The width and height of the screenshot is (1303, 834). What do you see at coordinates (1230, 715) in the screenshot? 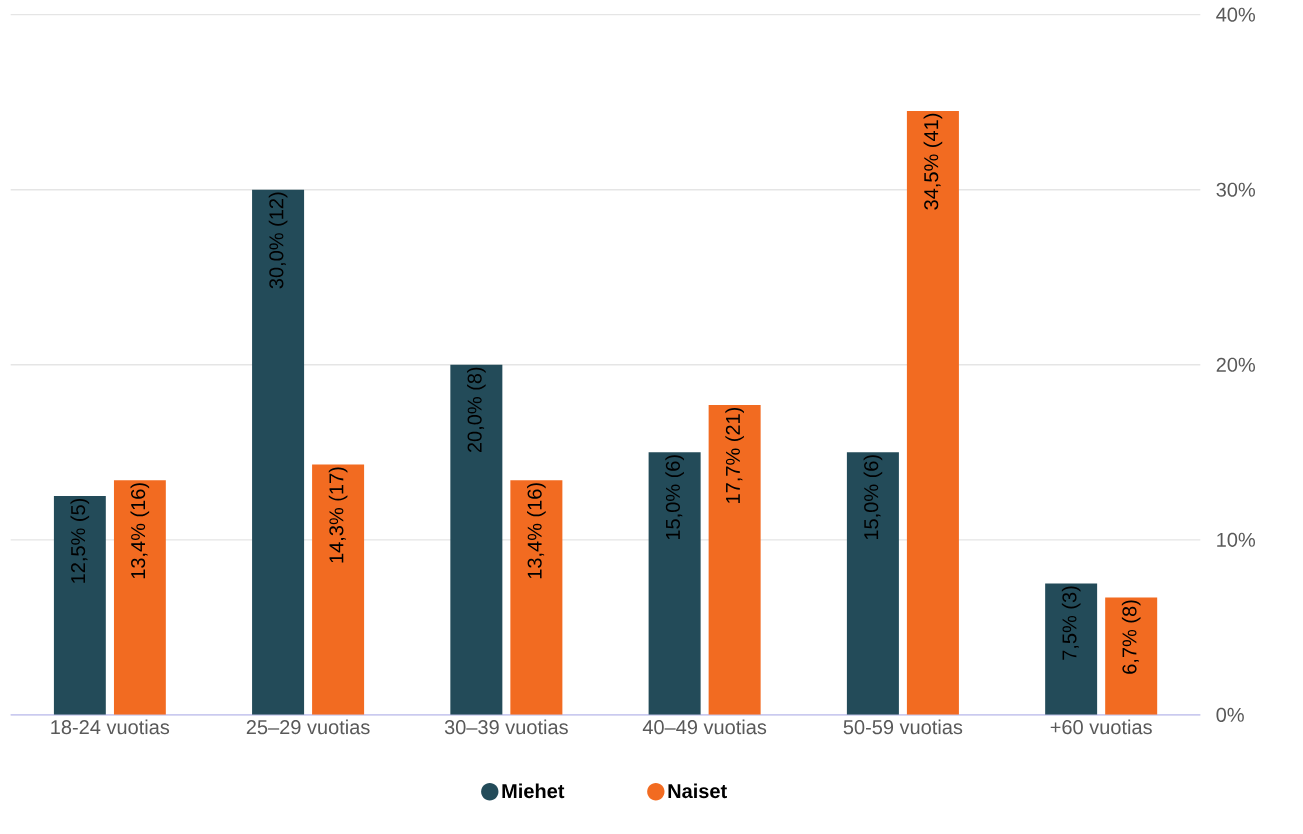
I see `y-tick-label: 0%` at bounding box center [1230, 715].